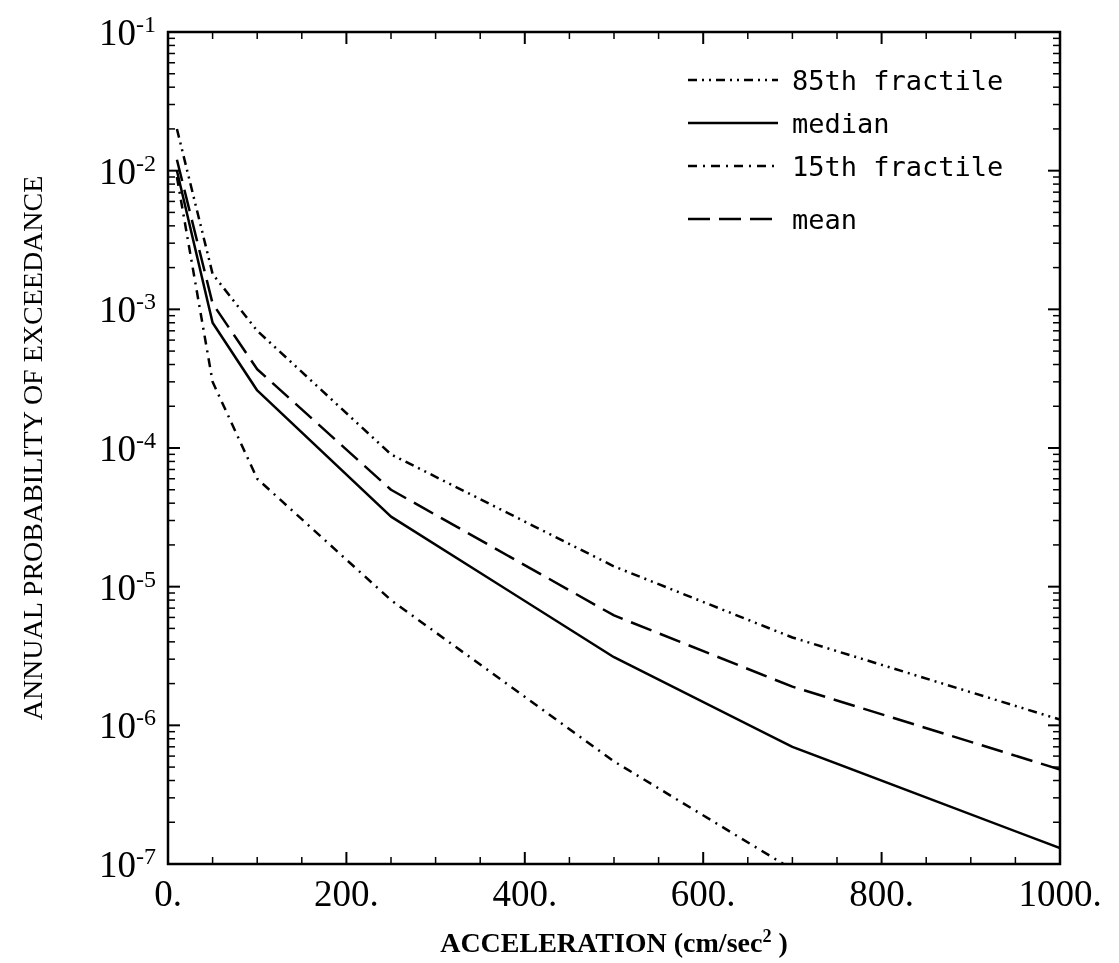 Image resolution: width=1119 pixels, height=963 pixels. Describe the element at coordinates (168, 893) in the screenshot. I see `x-tick-label: 0.` at that location.